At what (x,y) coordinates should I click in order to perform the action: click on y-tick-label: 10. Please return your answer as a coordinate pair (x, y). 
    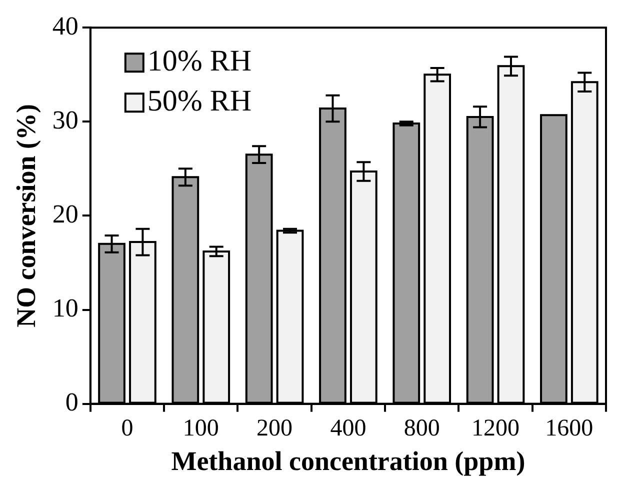
    Looking at the image, I should click on (65, 308).